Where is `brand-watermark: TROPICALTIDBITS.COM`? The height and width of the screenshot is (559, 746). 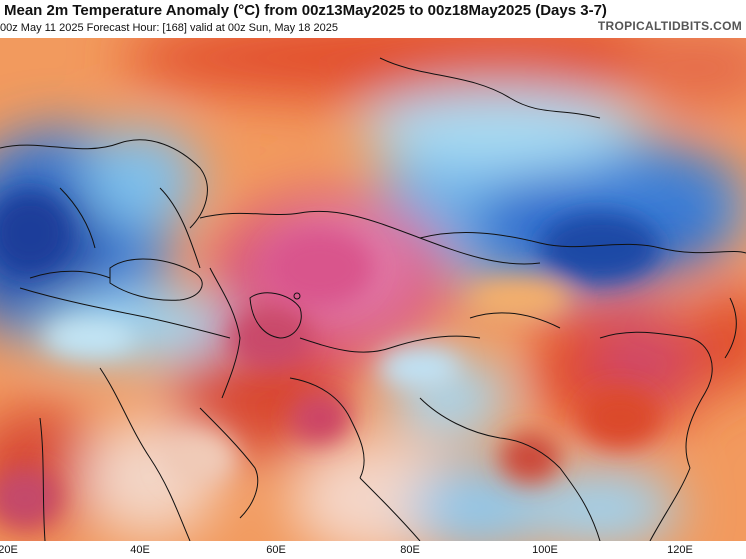 brand-watermark: TROPICALTIDBITS.COM is located at coordinates (669, 26).